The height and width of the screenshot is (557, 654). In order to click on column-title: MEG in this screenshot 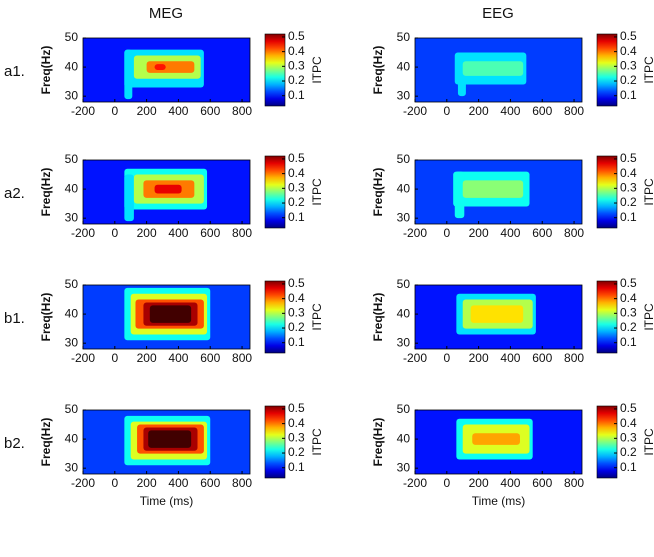, I will do `click(166, 13)`.